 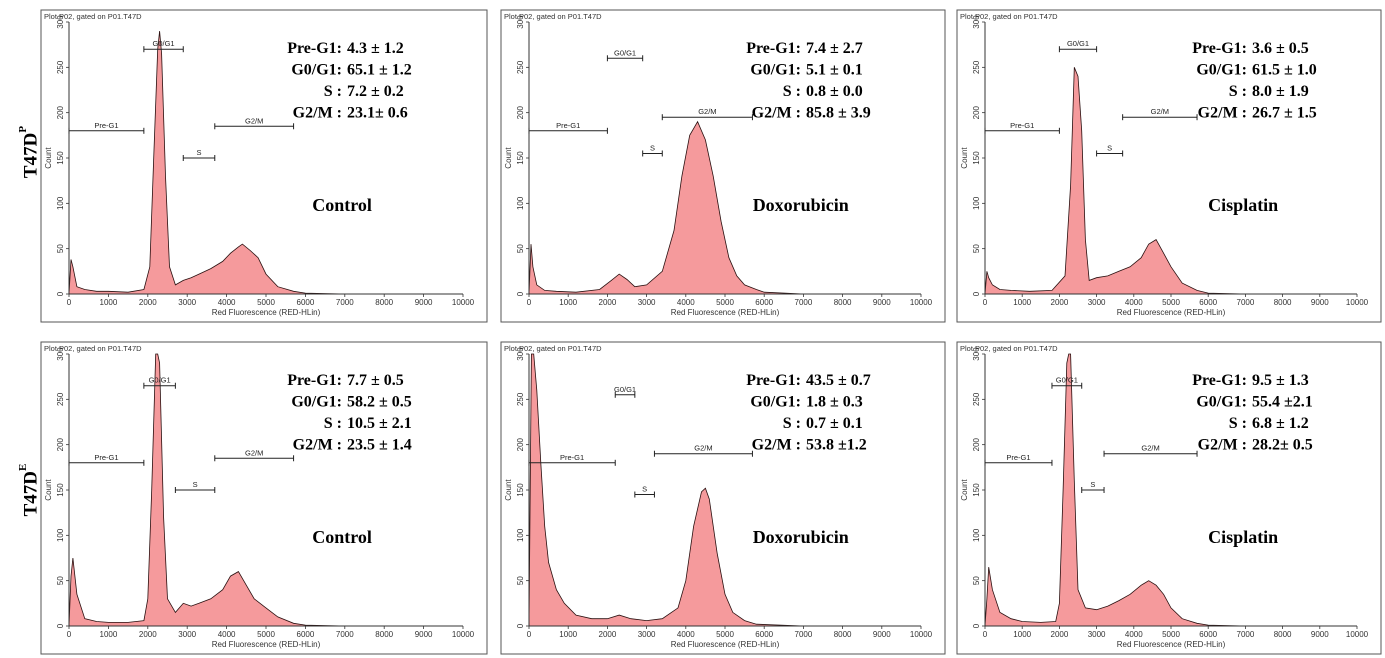 What do you see at coordinates (801, 537) in the screenshot?
I see `treatment-title: Doxorubicin` at bounding box center [801, 537].